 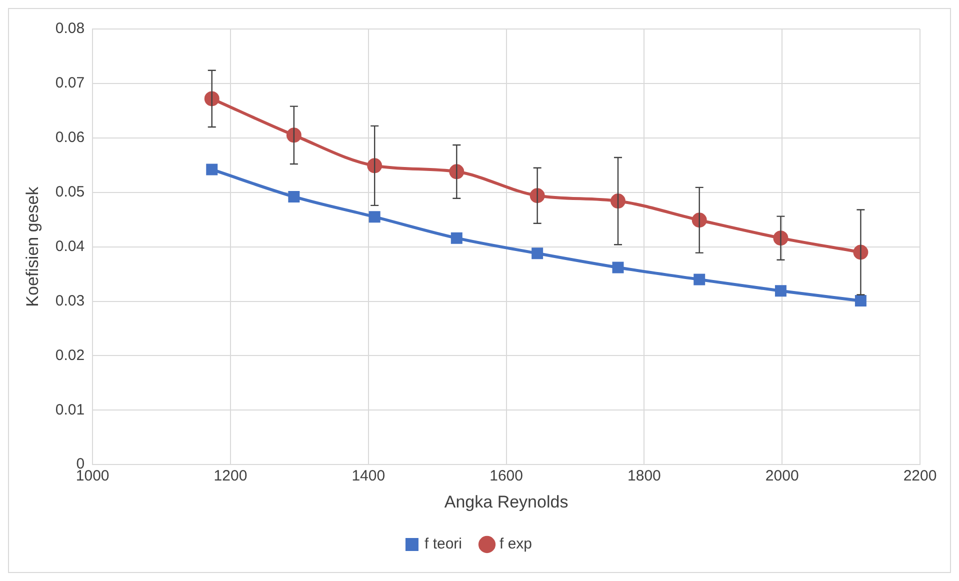 I want to click on y-tick-label: 0.04, so click(x=70, y=246).